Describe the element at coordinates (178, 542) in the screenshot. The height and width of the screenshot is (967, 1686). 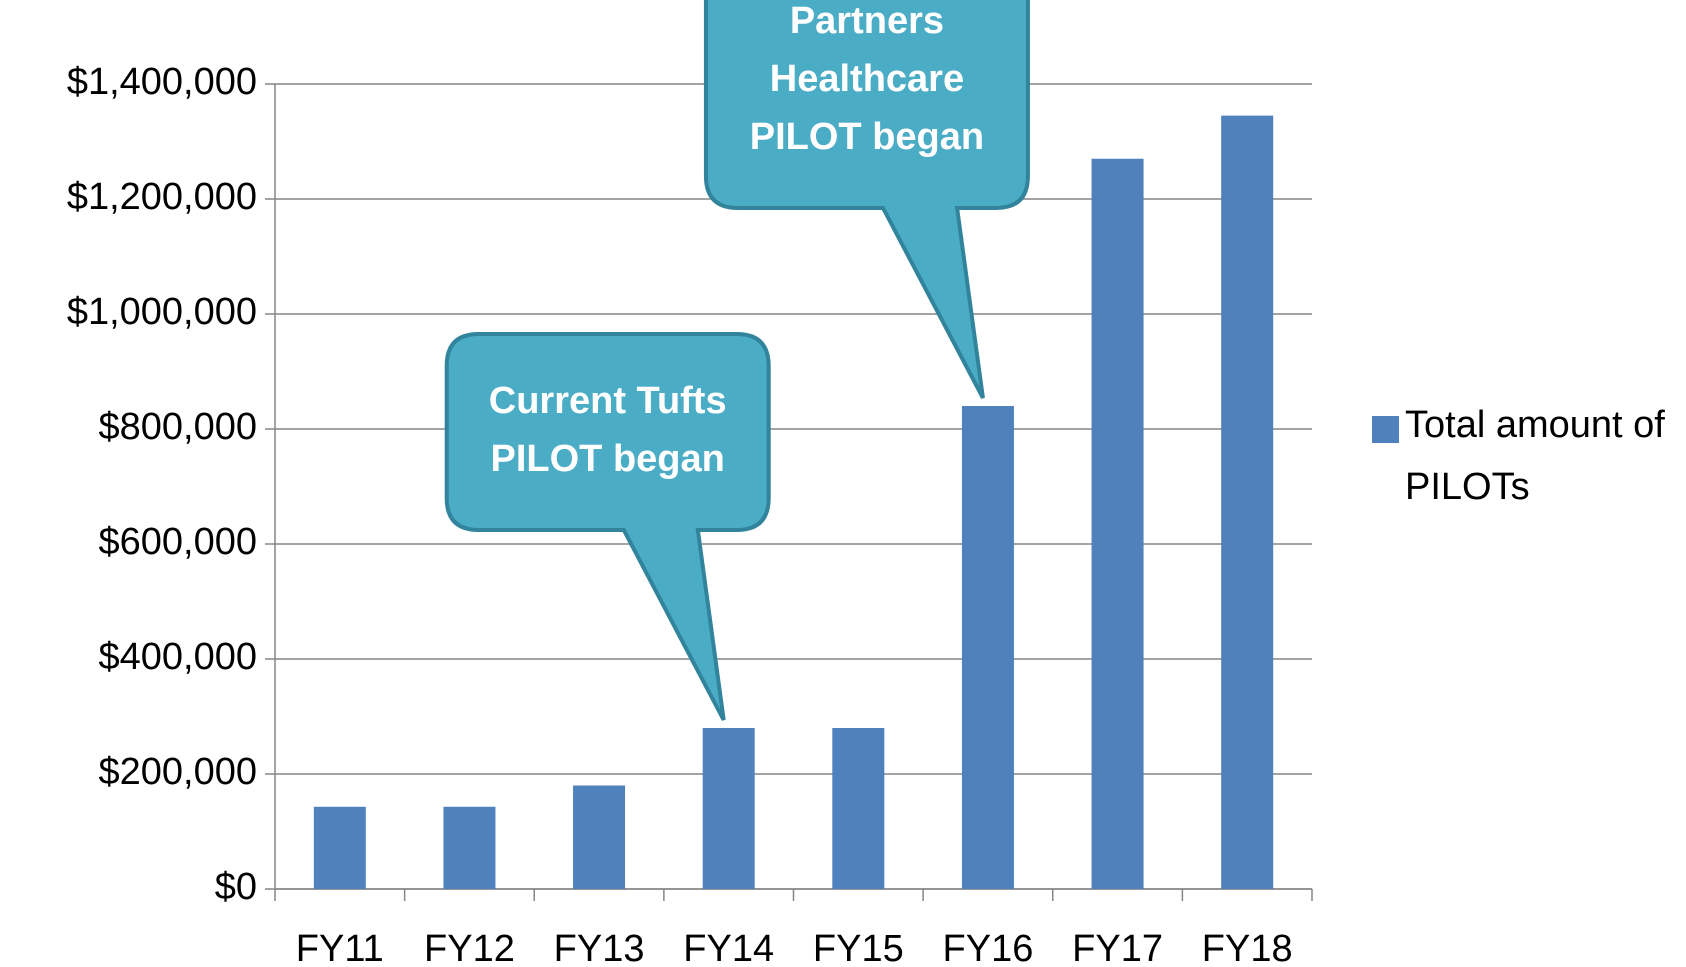
I see `y-tick-label: $600,000` at that location.